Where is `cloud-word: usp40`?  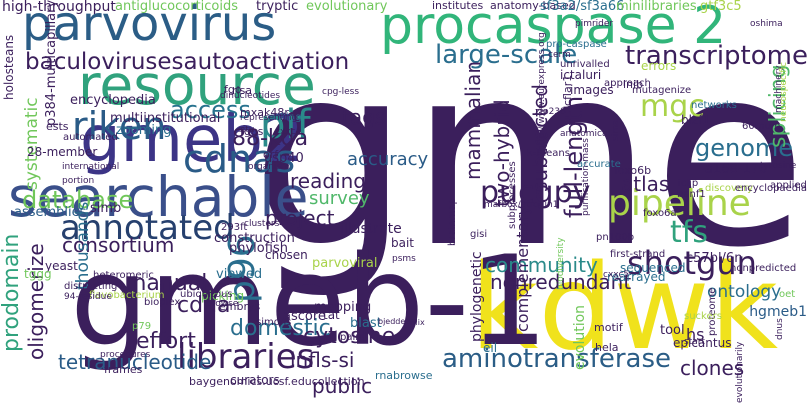 cloud-word: usp40 is located at coordinates (284, 158).